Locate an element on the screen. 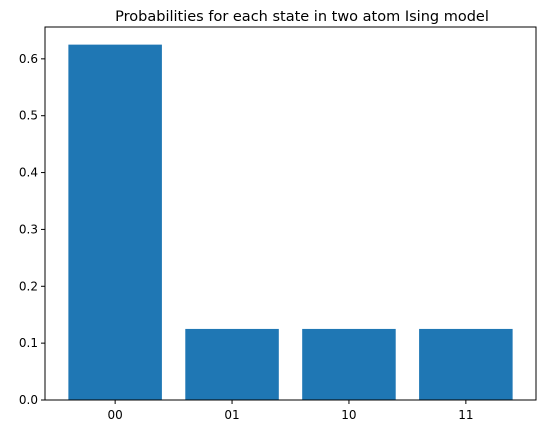 The height and width of the screenshot is (433, 547). y-tick-label: 0.2 is located at coordinates (28, 286).